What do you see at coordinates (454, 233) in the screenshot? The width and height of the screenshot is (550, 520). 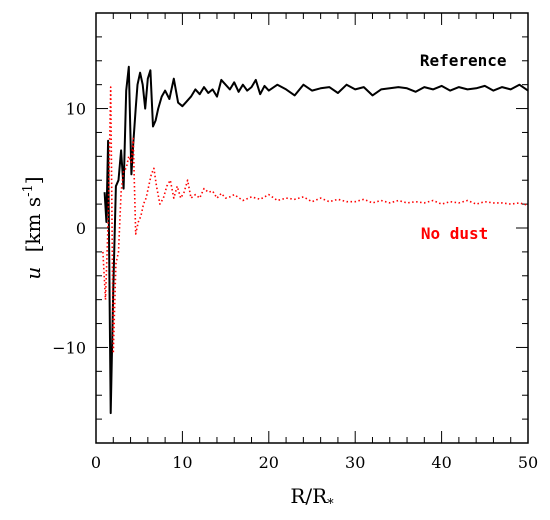 I see `annotation-no-dust: No dust` at bounding box center [454, 233].